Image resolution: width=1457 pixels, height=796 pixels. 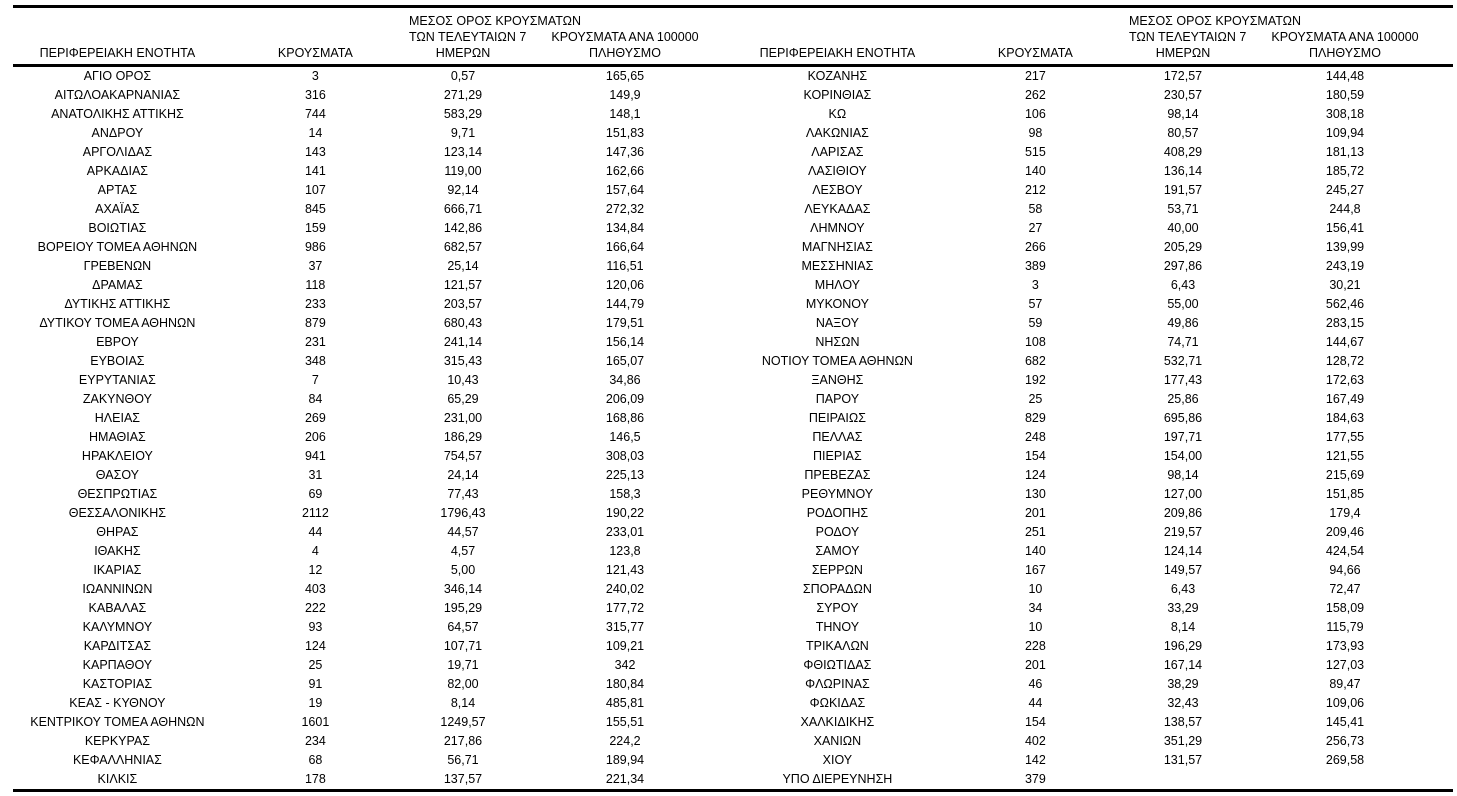 I want to click on cases-cell: 108, so click(x=1035, y=342).